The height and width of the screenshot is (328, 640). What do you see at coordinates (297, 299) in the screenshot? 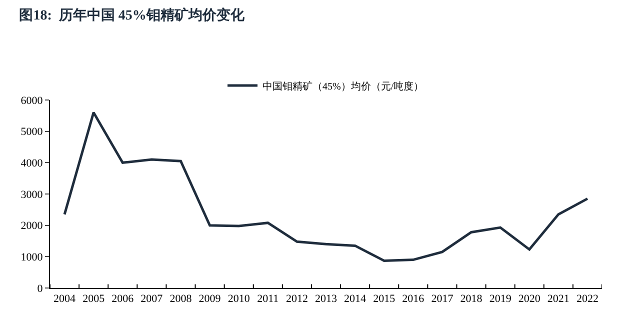
I see `x-tick-label: 2012` at bounding box center [297, 299].